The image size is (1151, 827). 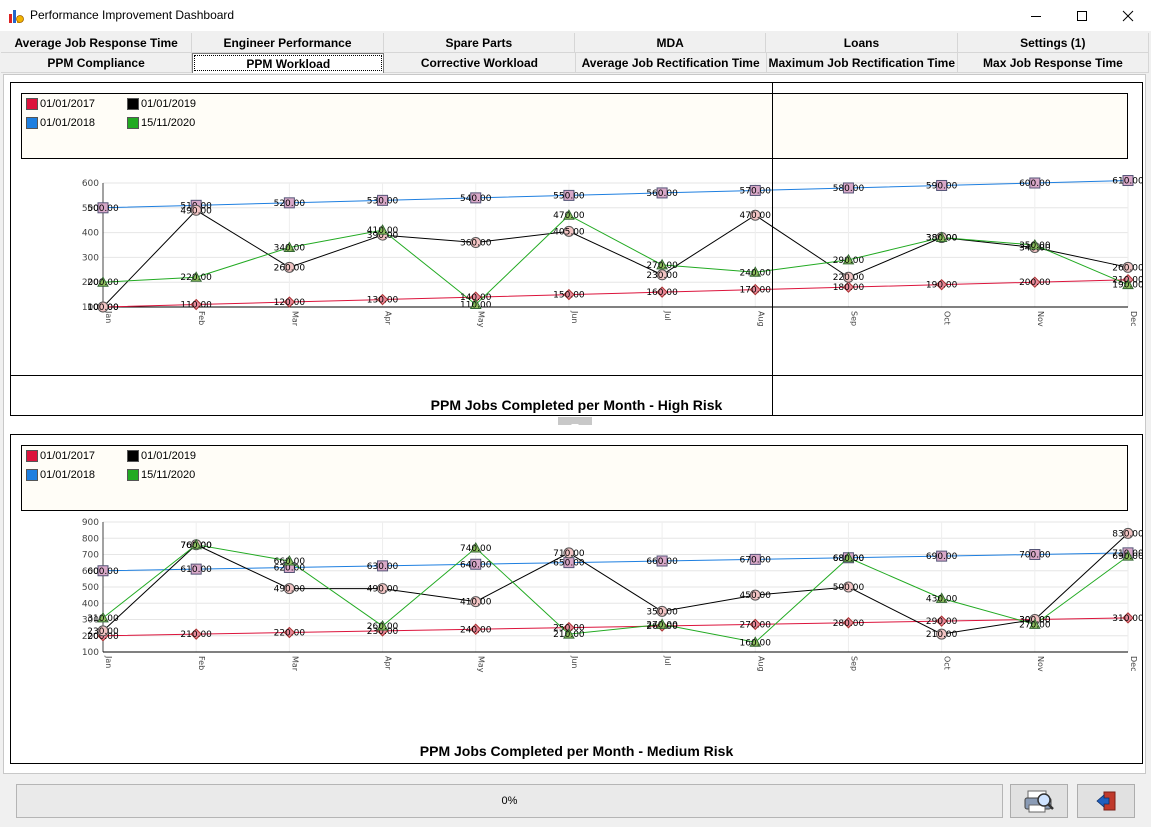 What do you see at coordinates (480, 63) in the screenshot?
I see `tab-corrective-workload: Corrective Workload` at bounding box center [480, 63].